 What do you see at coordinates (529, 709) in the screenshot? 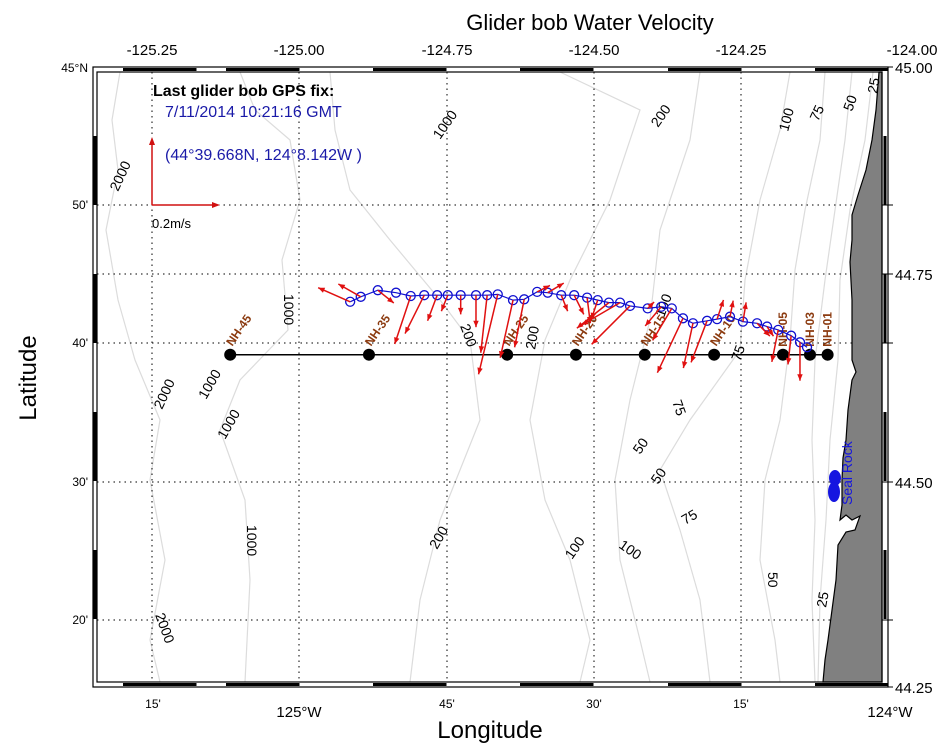
I see `bottom-axis: 15' 125°W 45' 30' 15' 124°W` at bounding box center [529, 709].